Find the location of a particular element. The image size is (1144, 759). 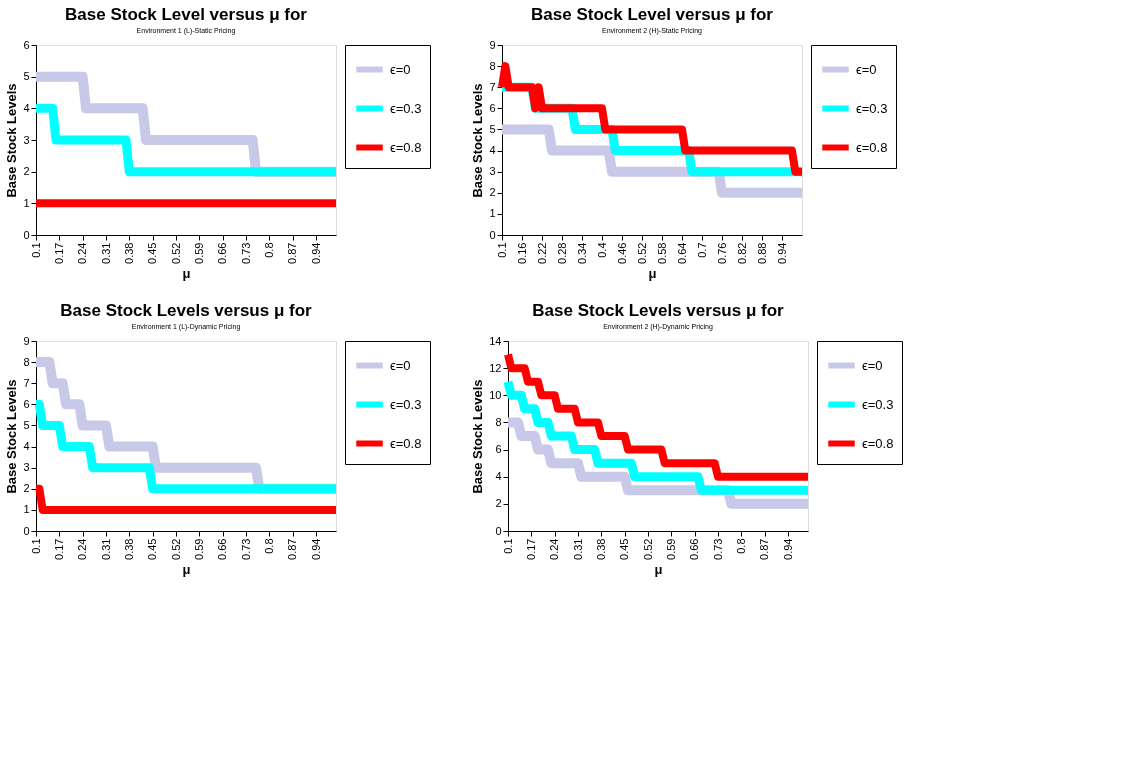

x-tick-label: 0.46 is located at coordinates (621, 253).